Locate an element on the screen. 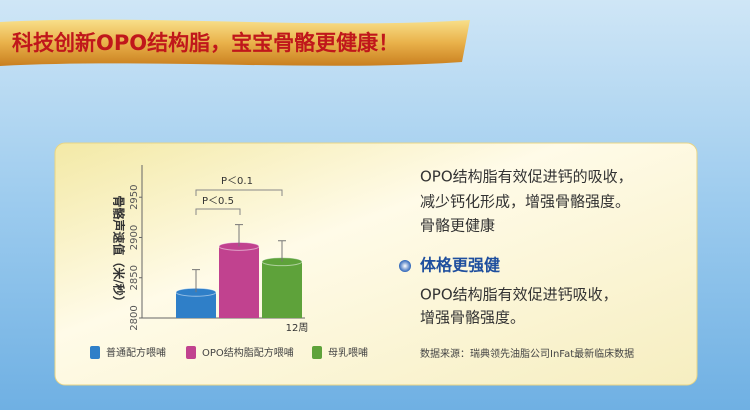  legend-label: 普通配方喂哺 is located at coordinates (136, 352).